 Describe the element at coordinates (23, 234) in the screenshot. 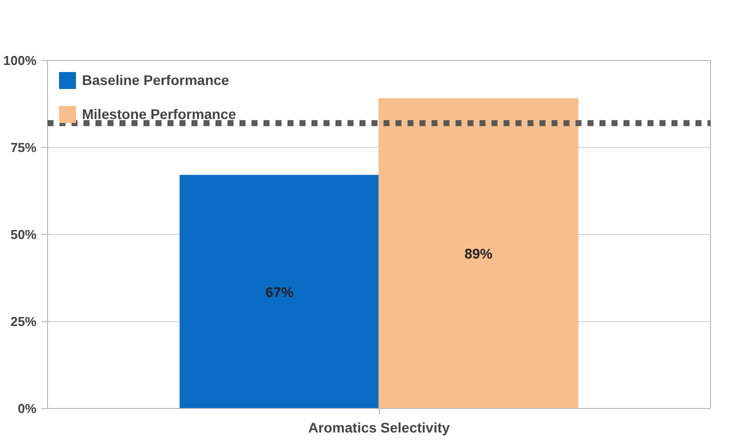

I see `y-tick-label: 50%` at that location.